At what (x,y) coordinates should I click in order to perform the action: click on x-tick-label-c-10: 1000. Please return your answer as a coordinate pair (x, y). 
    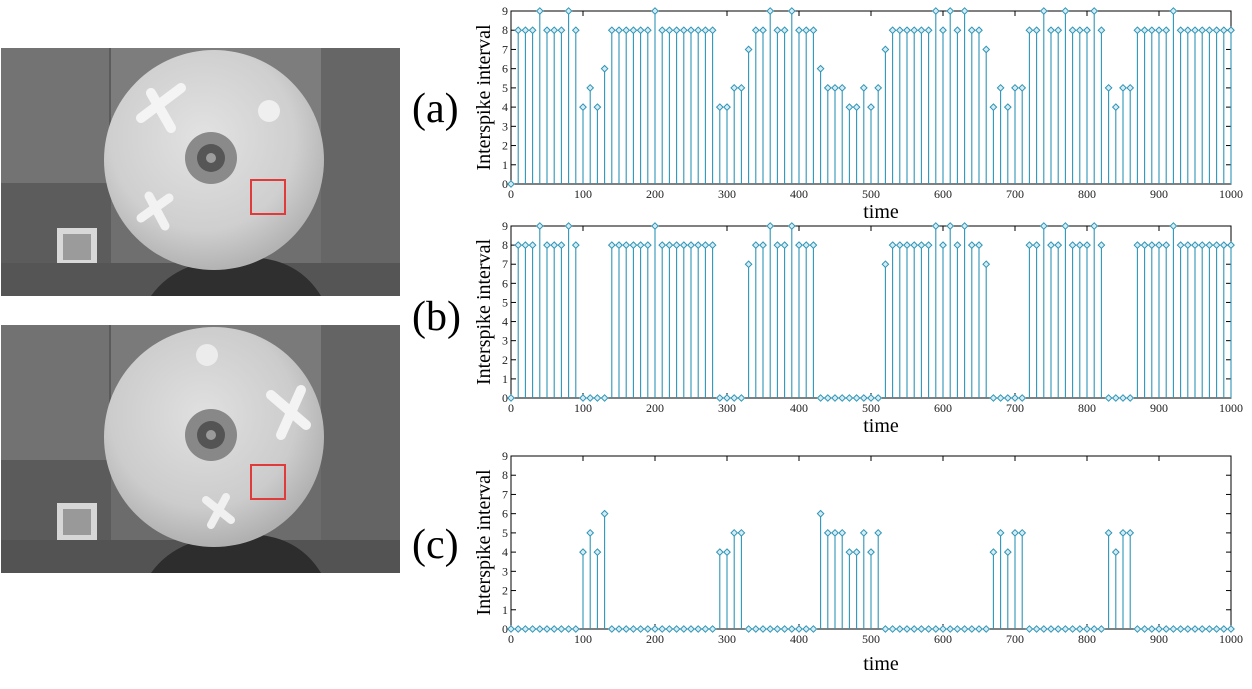
    Looking at the image, I should click on (1231, 639).